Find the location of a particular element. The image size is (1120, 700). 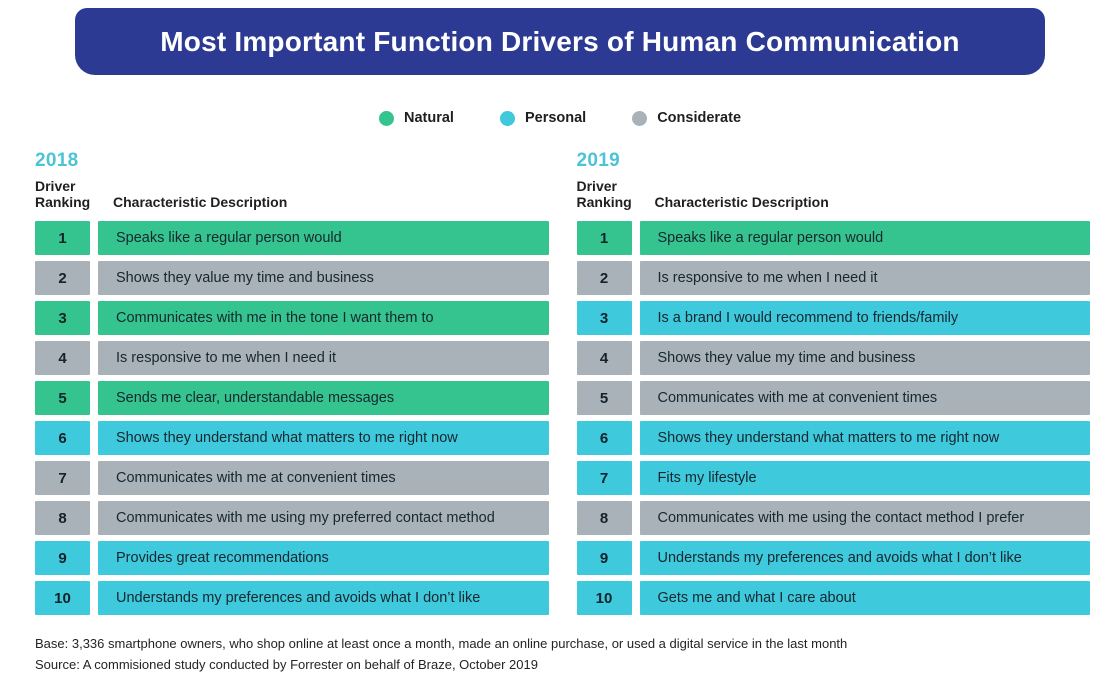

table-row: 7 Fits my lifestyle is located at coordinates (833, 478).